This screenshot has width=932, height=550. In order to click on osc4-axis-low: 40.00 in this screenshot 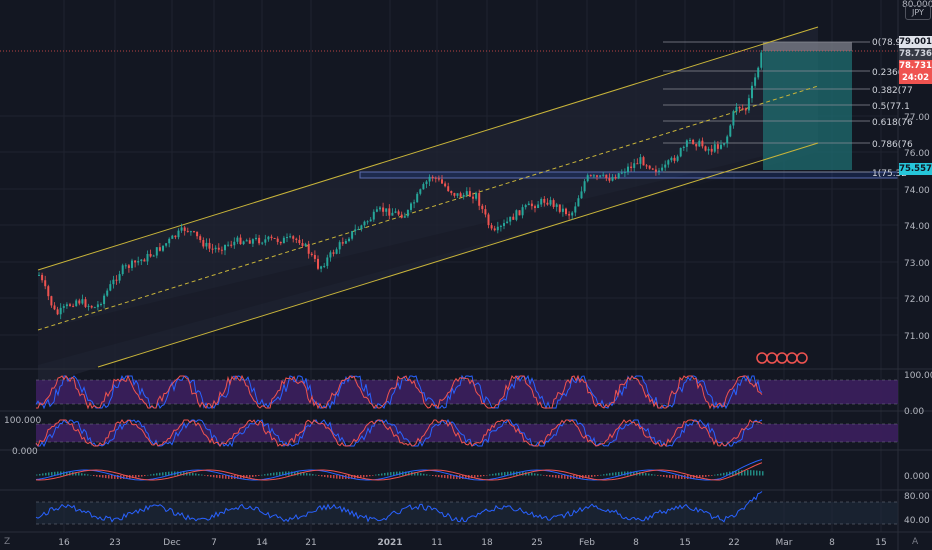, I will do `click(917, 521)`.